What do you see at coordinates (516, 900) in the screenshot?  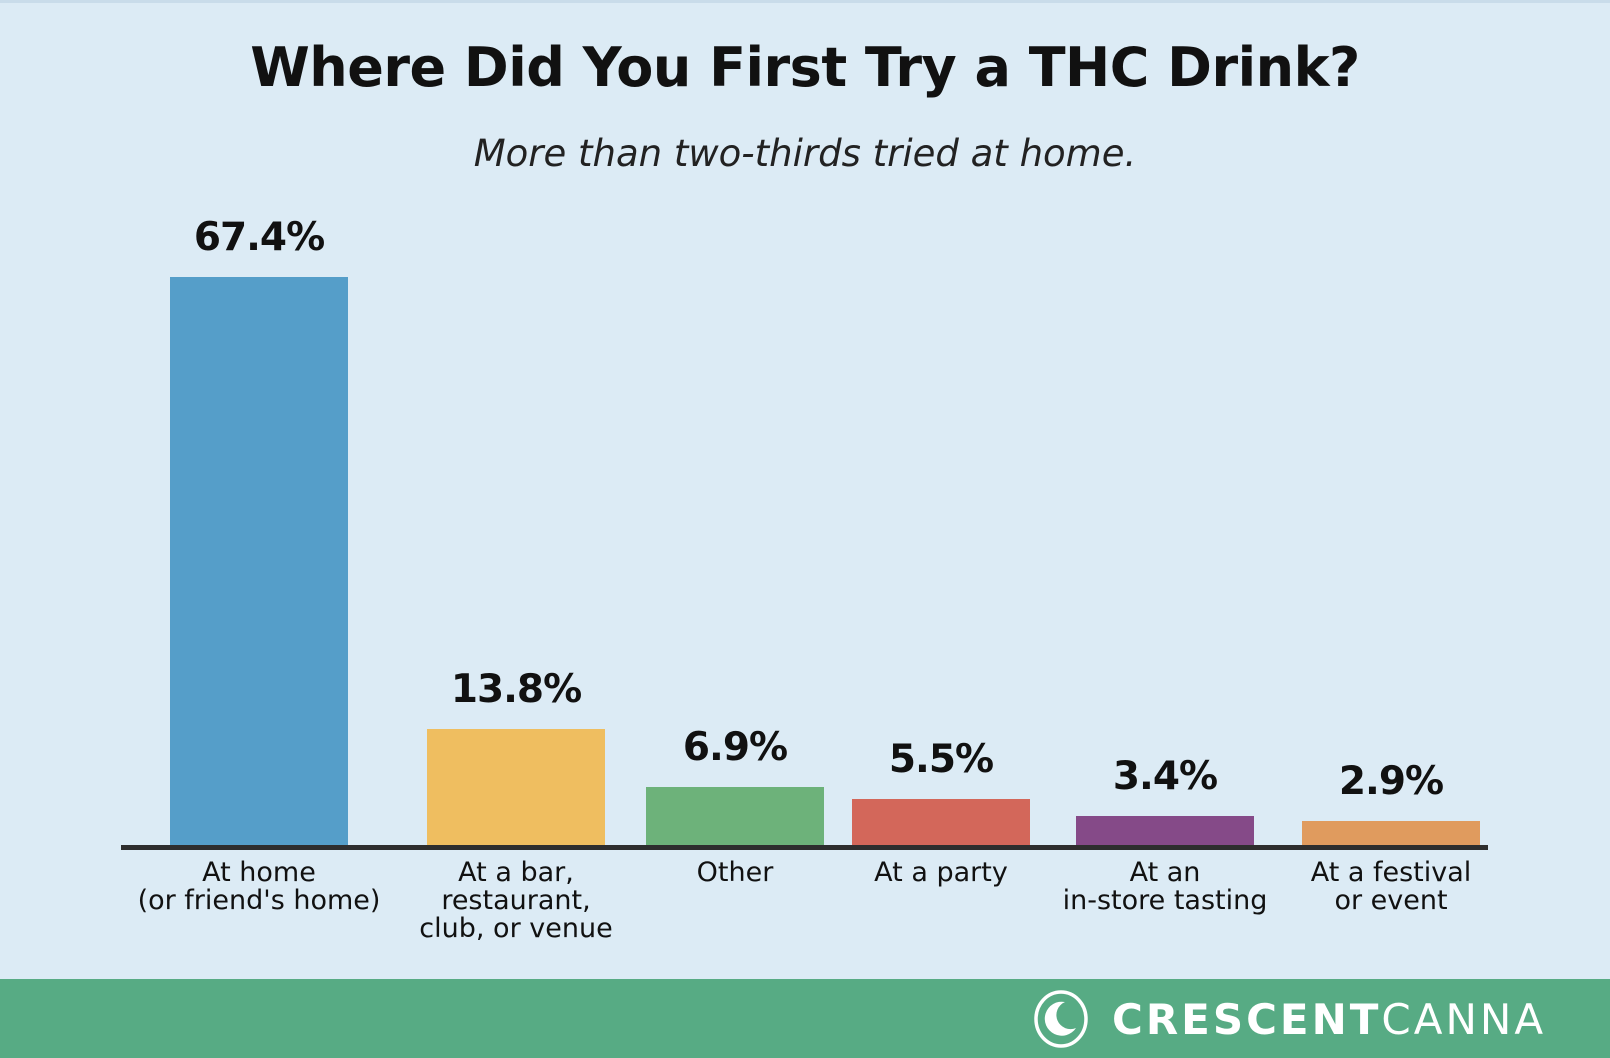 I see `category-label: At a bar, restaurant, club, or venue` at bounding box center [516, 900].